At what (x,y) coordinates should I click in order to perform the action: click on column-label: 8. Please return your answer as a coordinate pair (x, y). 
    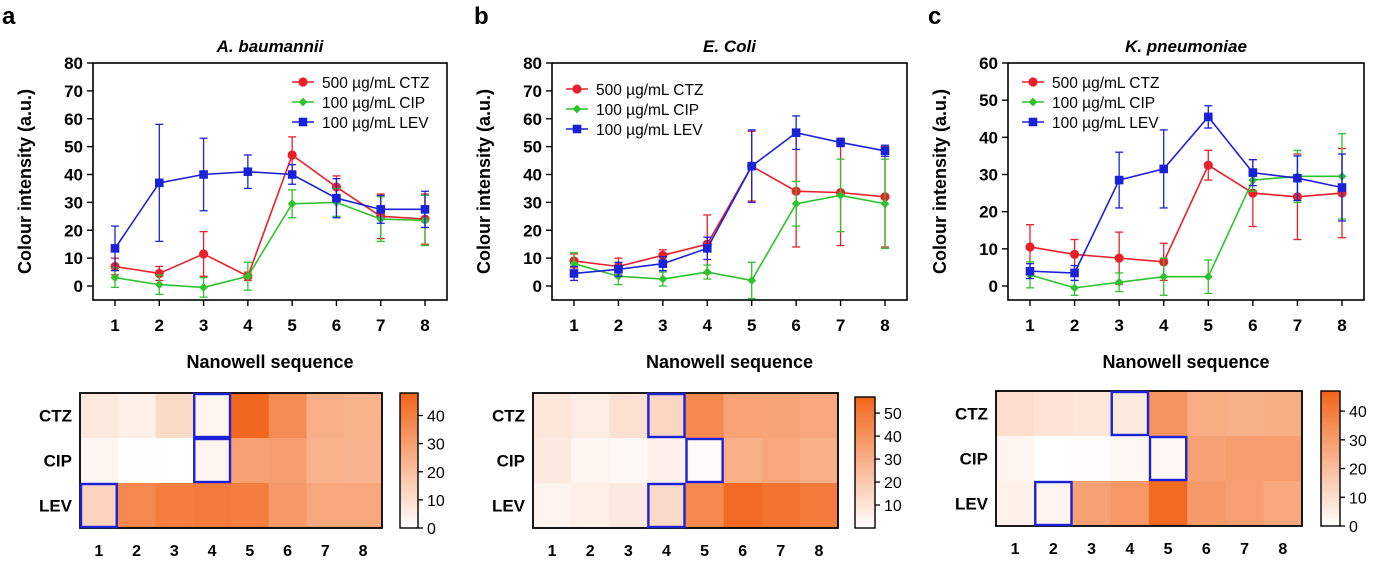
    Looking at the image, I should click on (1282, 549).